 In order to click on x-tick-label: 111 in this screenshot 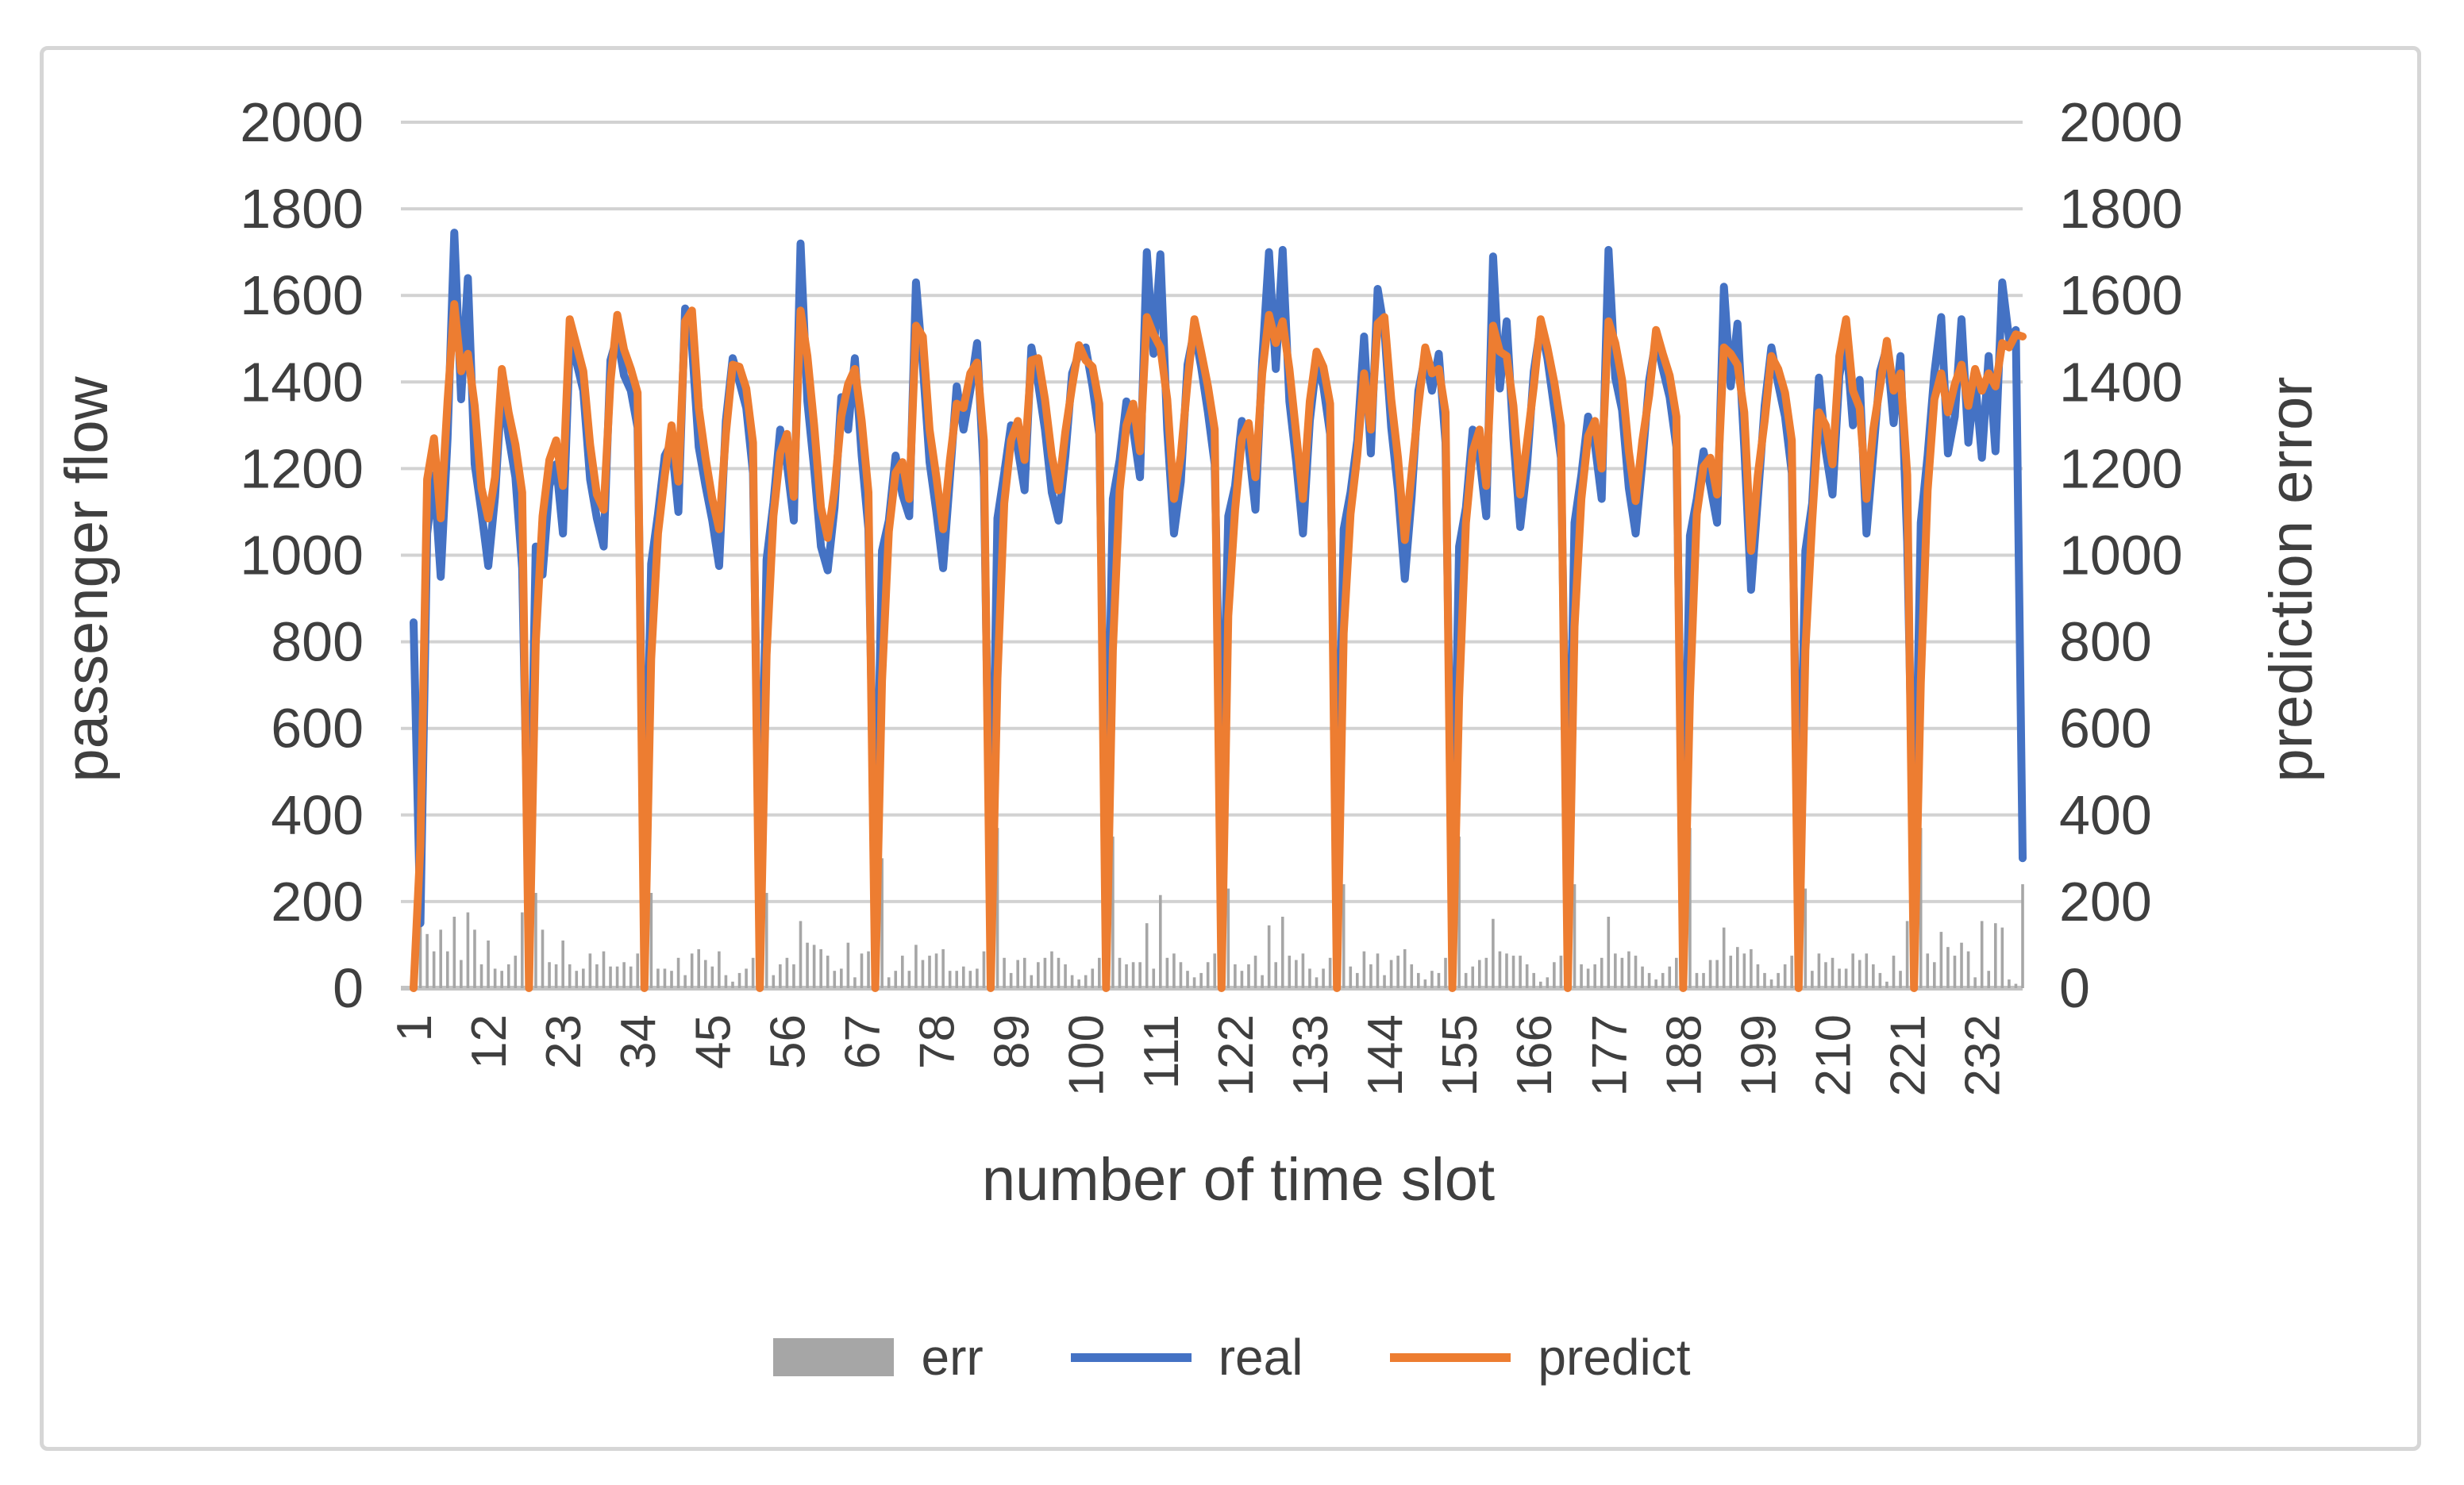, I will do `click(1161, 1051)`.